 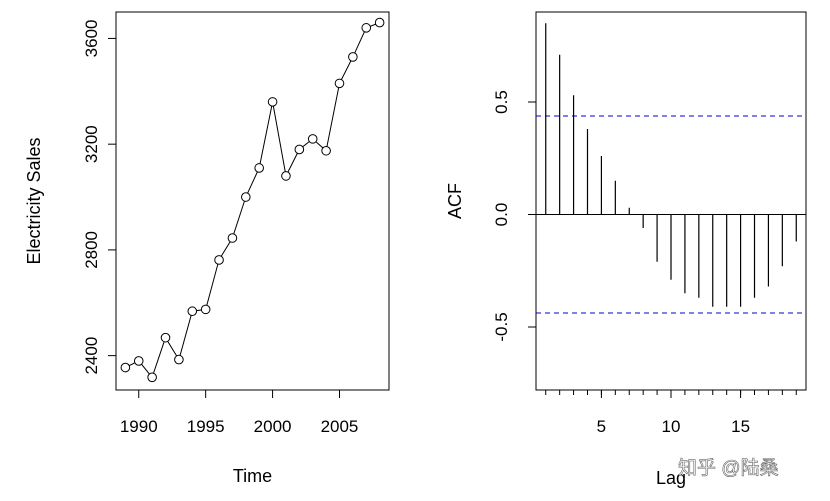 What do you see at coordinates (601, 426) in the screenshot?
I see `x-tick-label-right: 5` at bounding box center [601, 426].